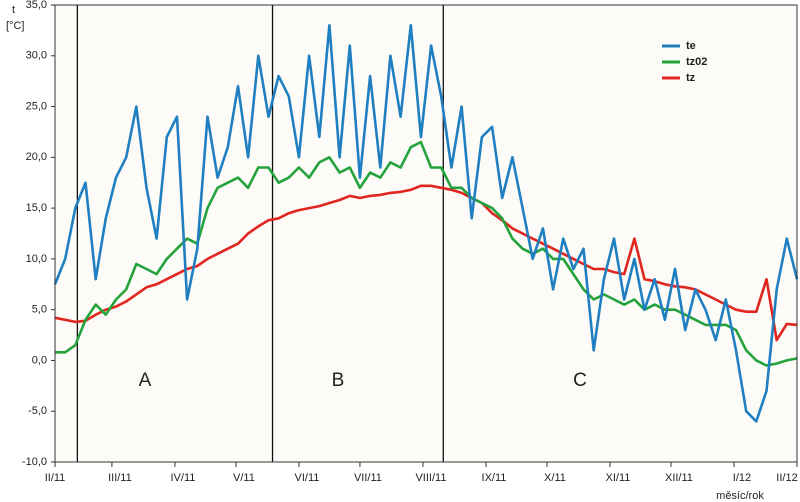 The width and height of the screenshot is (800, 502). What do you see at coordinates (691, 78) in the screenshot?
I see `legend-label: tz` at bounding box center [691, 78].